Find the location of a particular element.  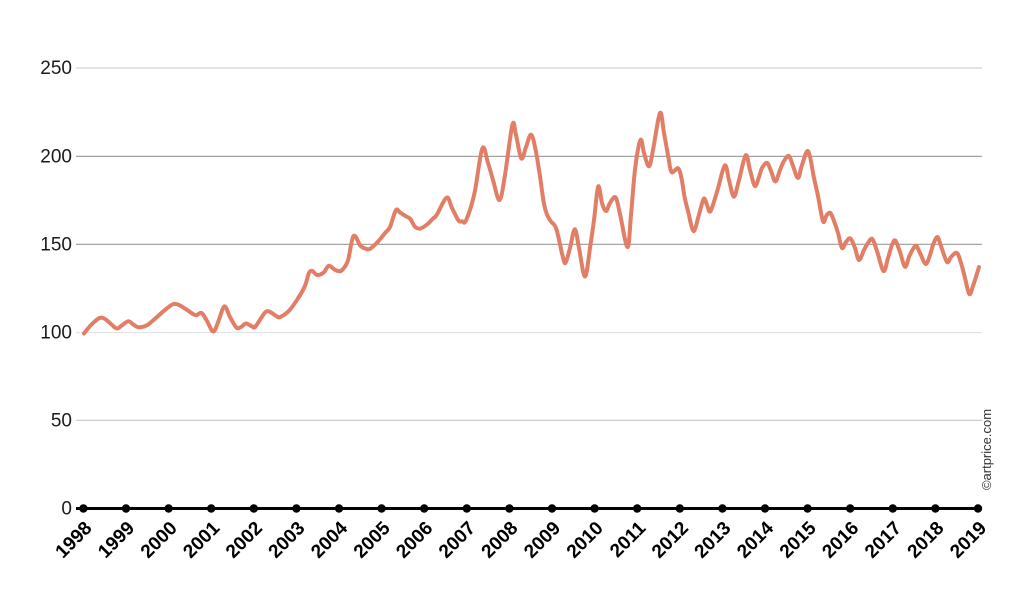

svg-text: 200 is located at coordinates (56, 156).